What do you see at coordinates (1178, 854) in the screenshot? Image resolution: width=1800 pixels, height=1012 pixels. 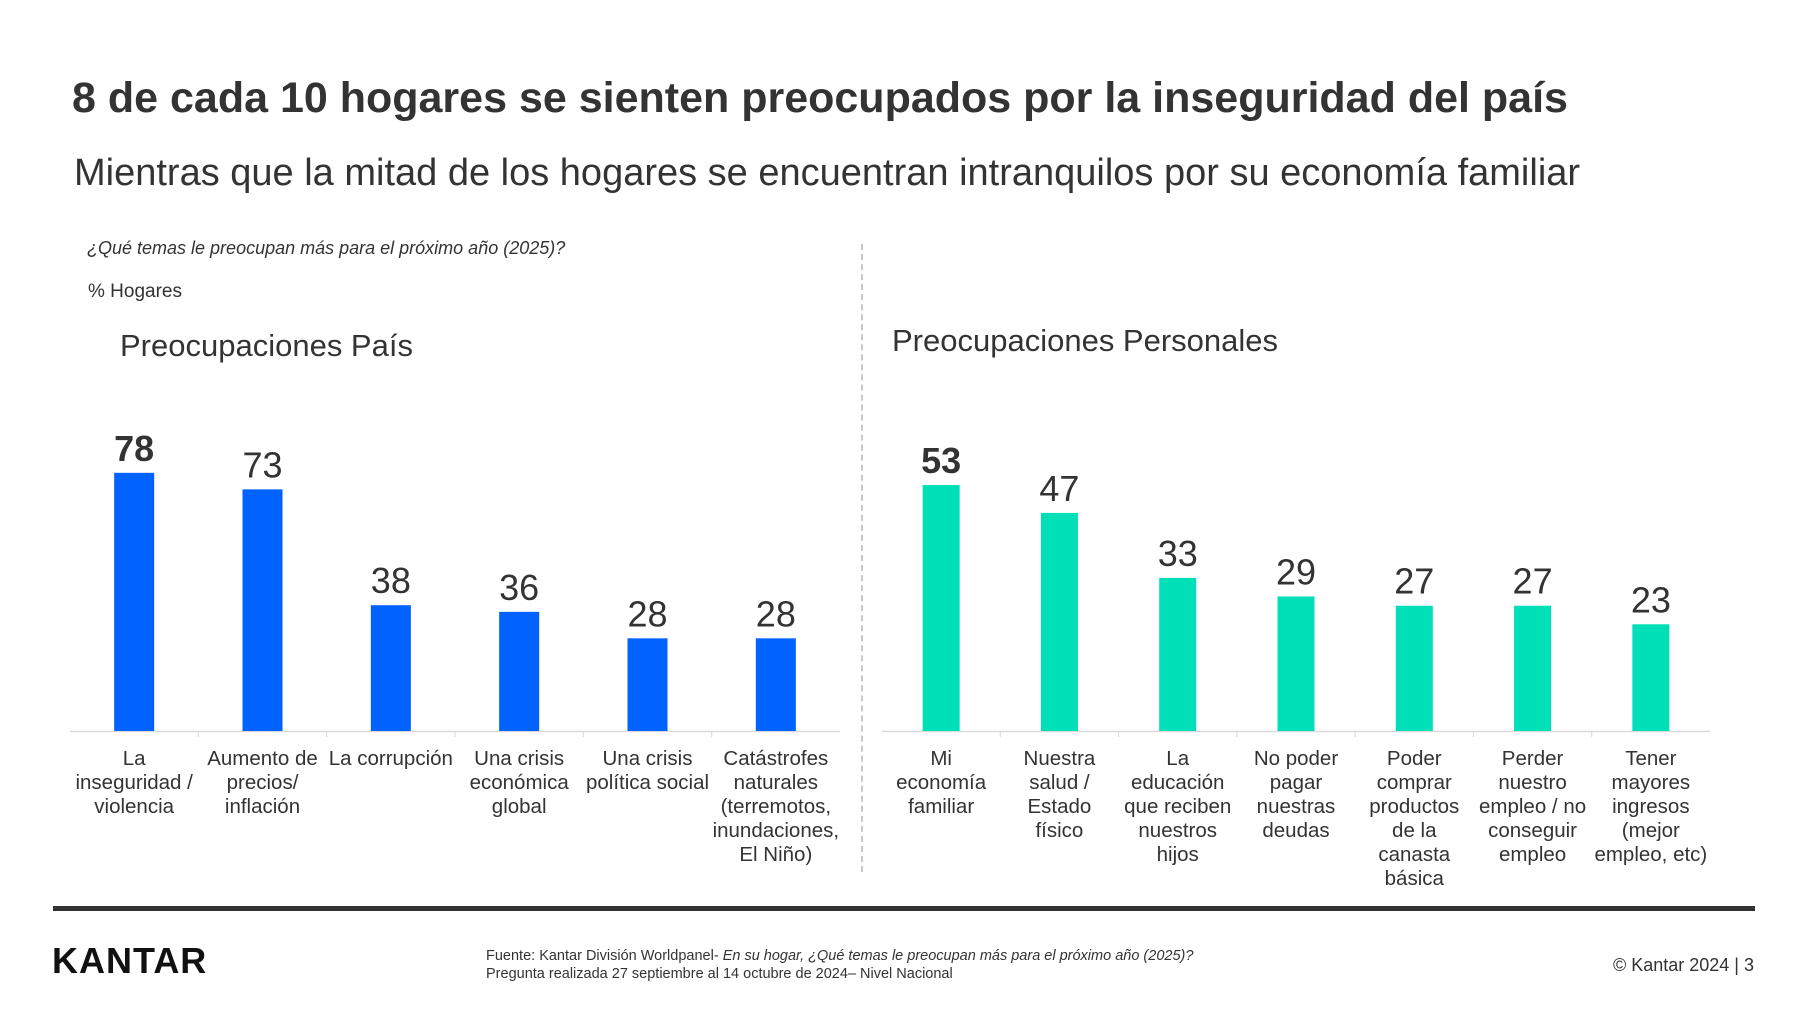 I see `category-label-line: hijos` at bounding box center [1178, 854].